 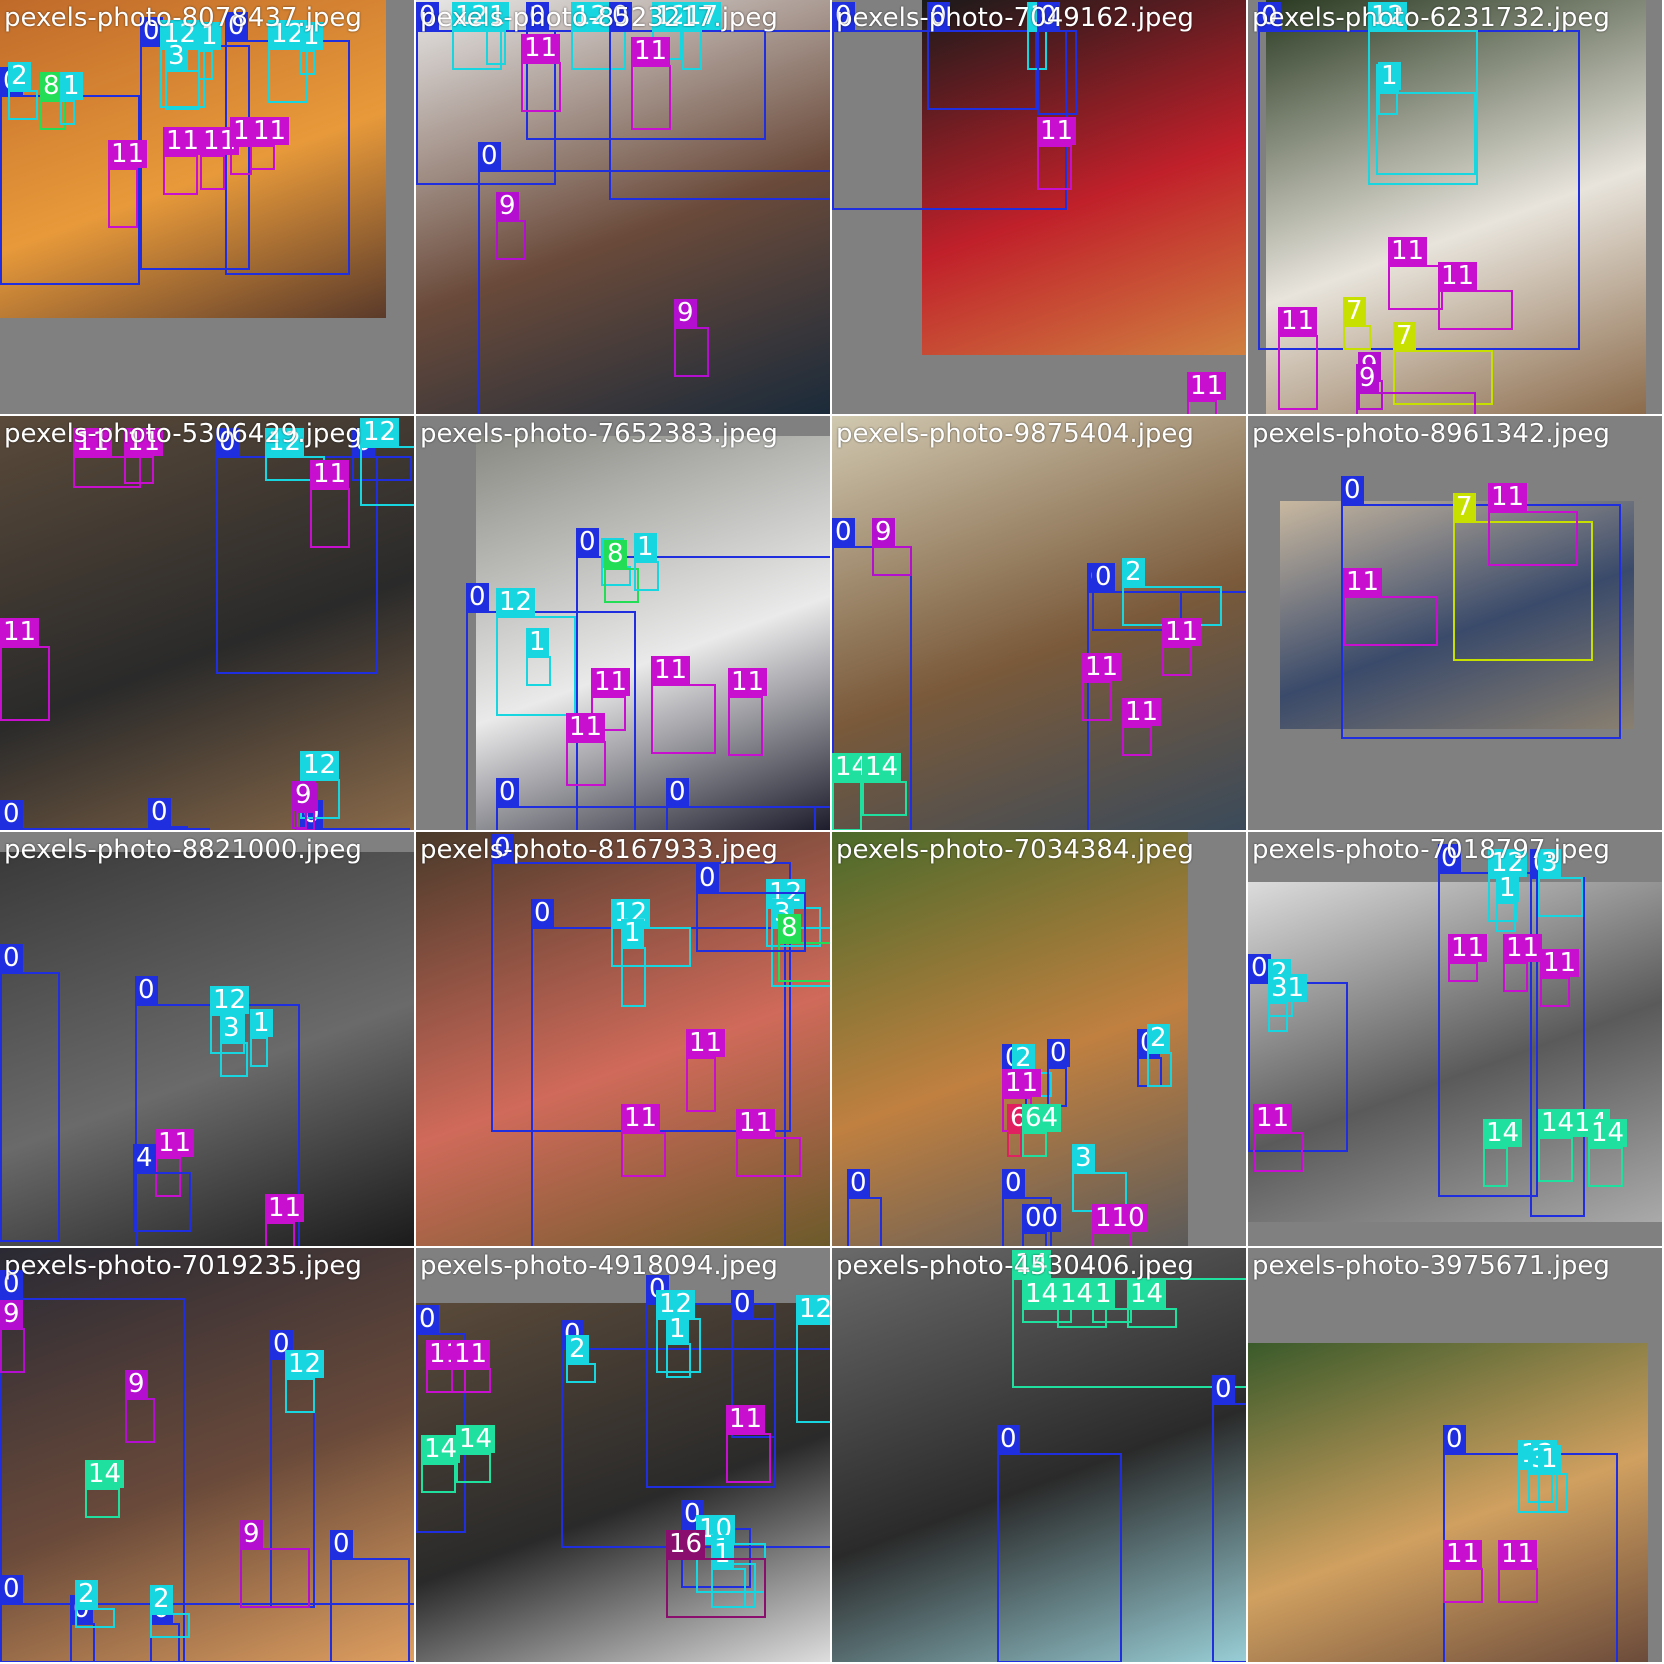 What do you see at coordinates (1015, 850) in the screenshot?
I see `filename-label: pexels-photo-7034384.jpeg` at bounding box center [1015, 850].